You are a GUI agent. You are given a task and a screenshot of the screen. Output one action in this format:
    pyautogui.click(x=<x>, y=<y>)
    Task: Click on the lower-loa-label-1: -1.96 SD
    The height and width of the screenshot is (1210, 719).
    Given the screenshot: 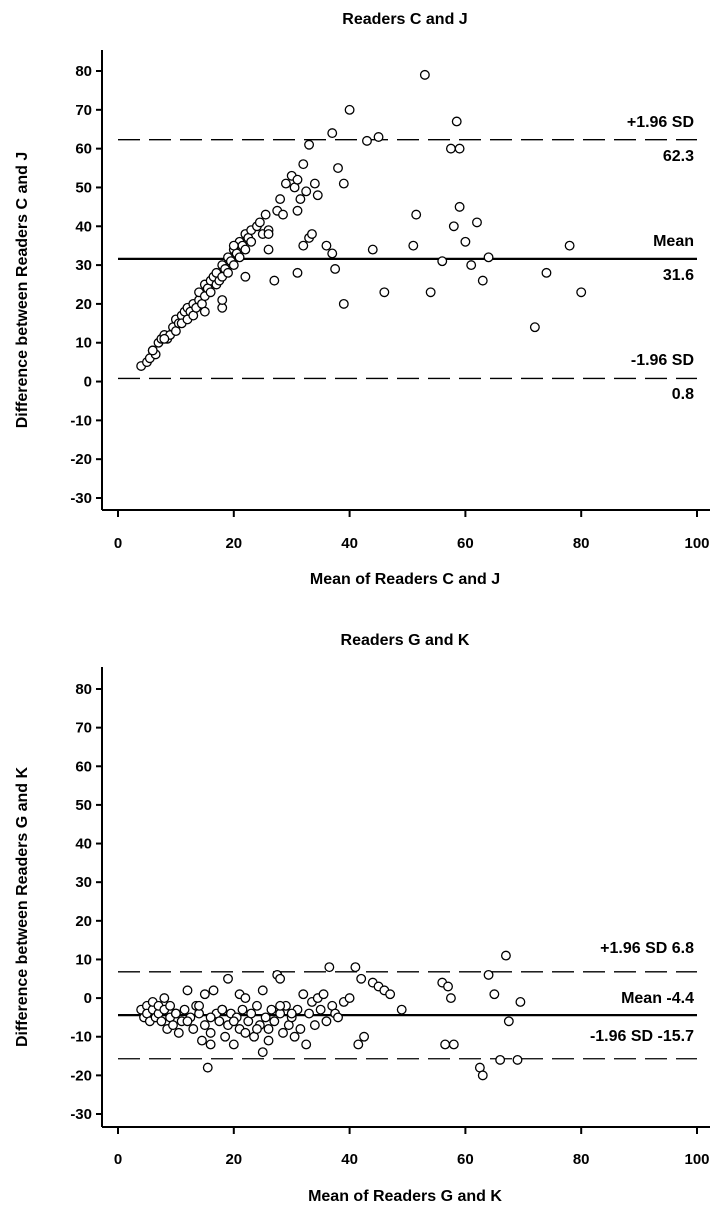 What is the action you would take?
    pyautogui.click(x=662, y=360)
    